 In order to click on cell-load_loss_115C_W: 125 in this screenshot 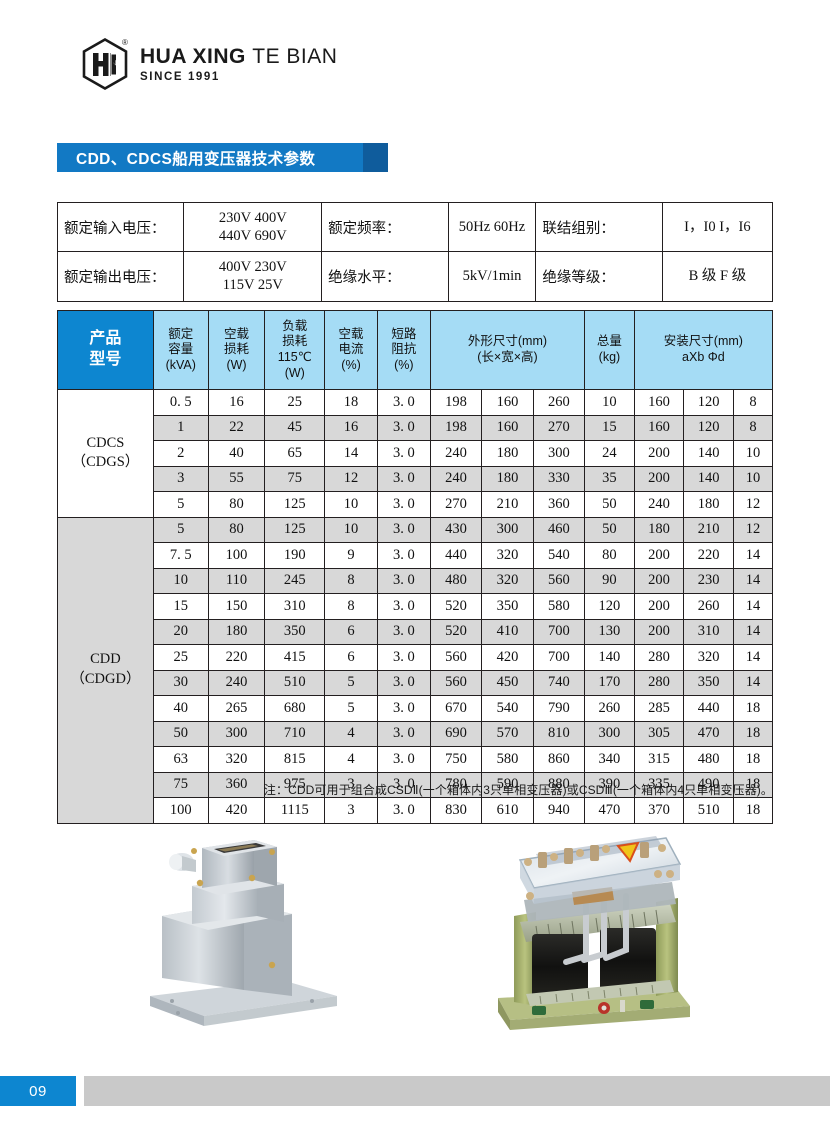, I will do `click(295, 504)`.